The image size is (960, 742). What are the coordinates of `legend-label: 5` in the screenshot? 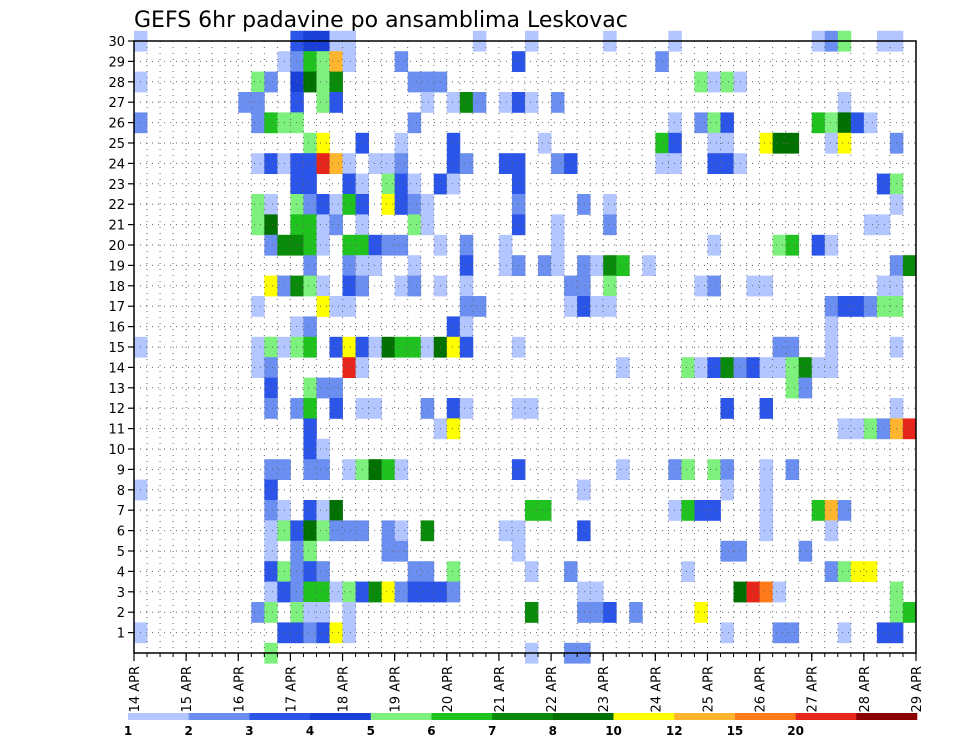 It's located at (371, 731).